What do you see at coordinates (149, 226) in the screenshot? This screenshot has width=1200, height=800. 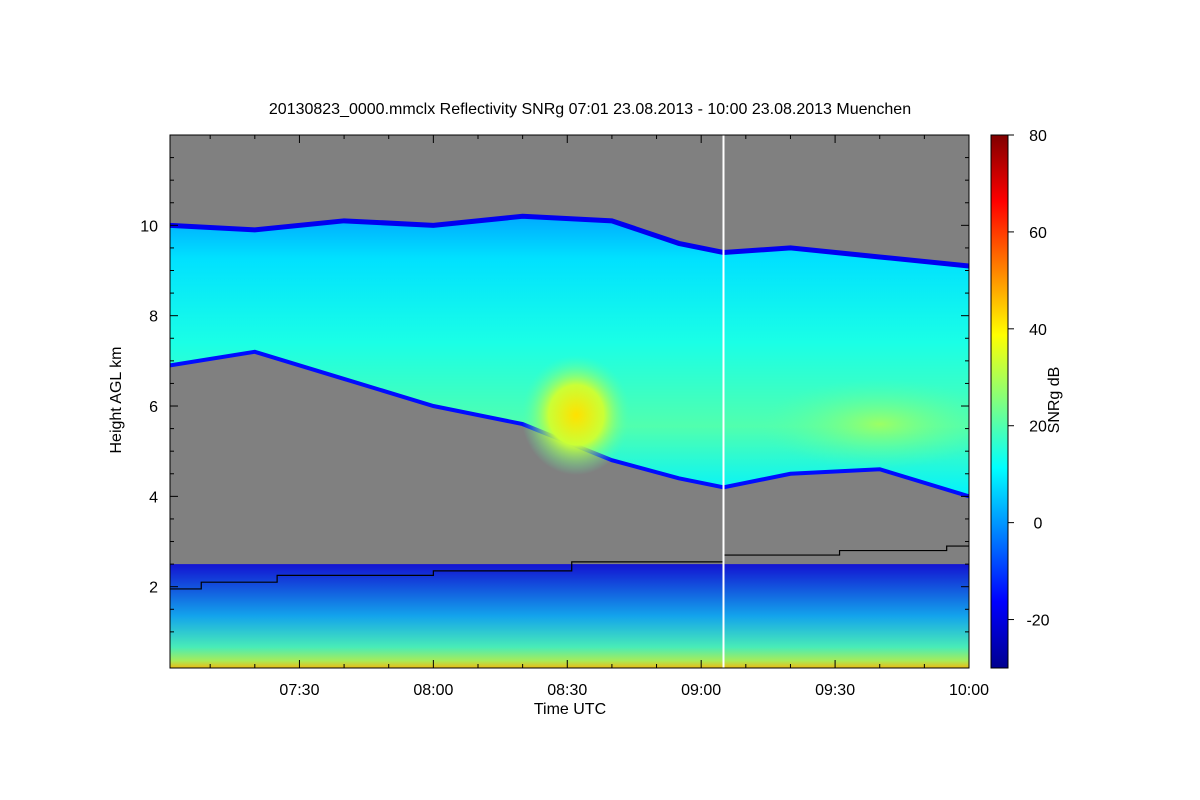 I see `y-tick-label: 10` at bounding box center [149, 226].